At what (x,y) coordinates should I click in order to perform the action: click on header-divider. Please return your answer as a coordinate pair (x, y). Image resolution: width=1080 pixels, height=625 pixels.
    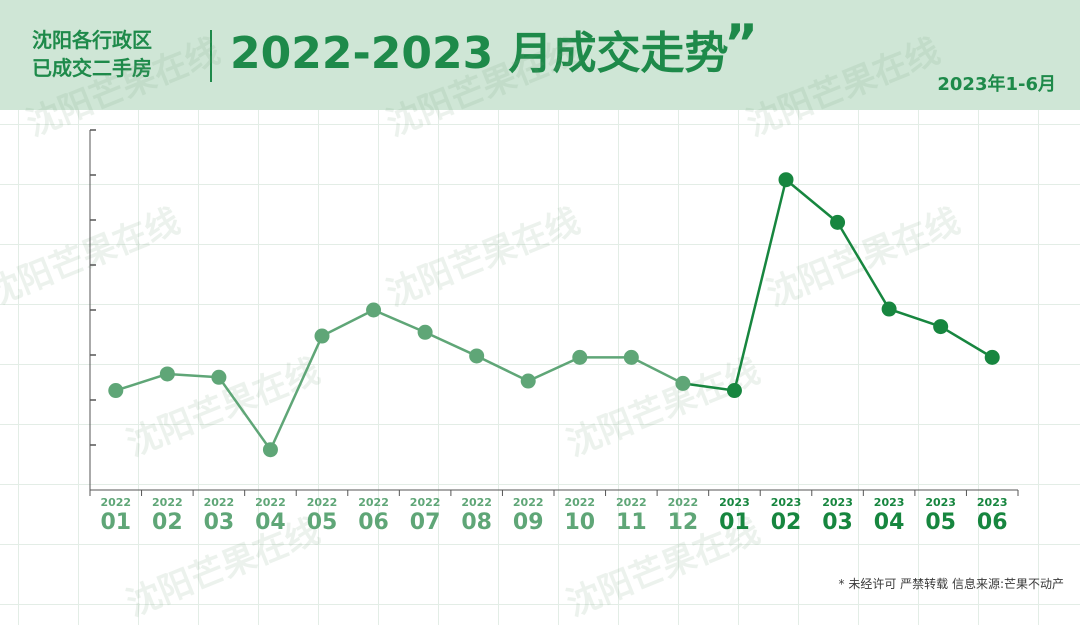
    Looking at the image, I should click on (211, 56).